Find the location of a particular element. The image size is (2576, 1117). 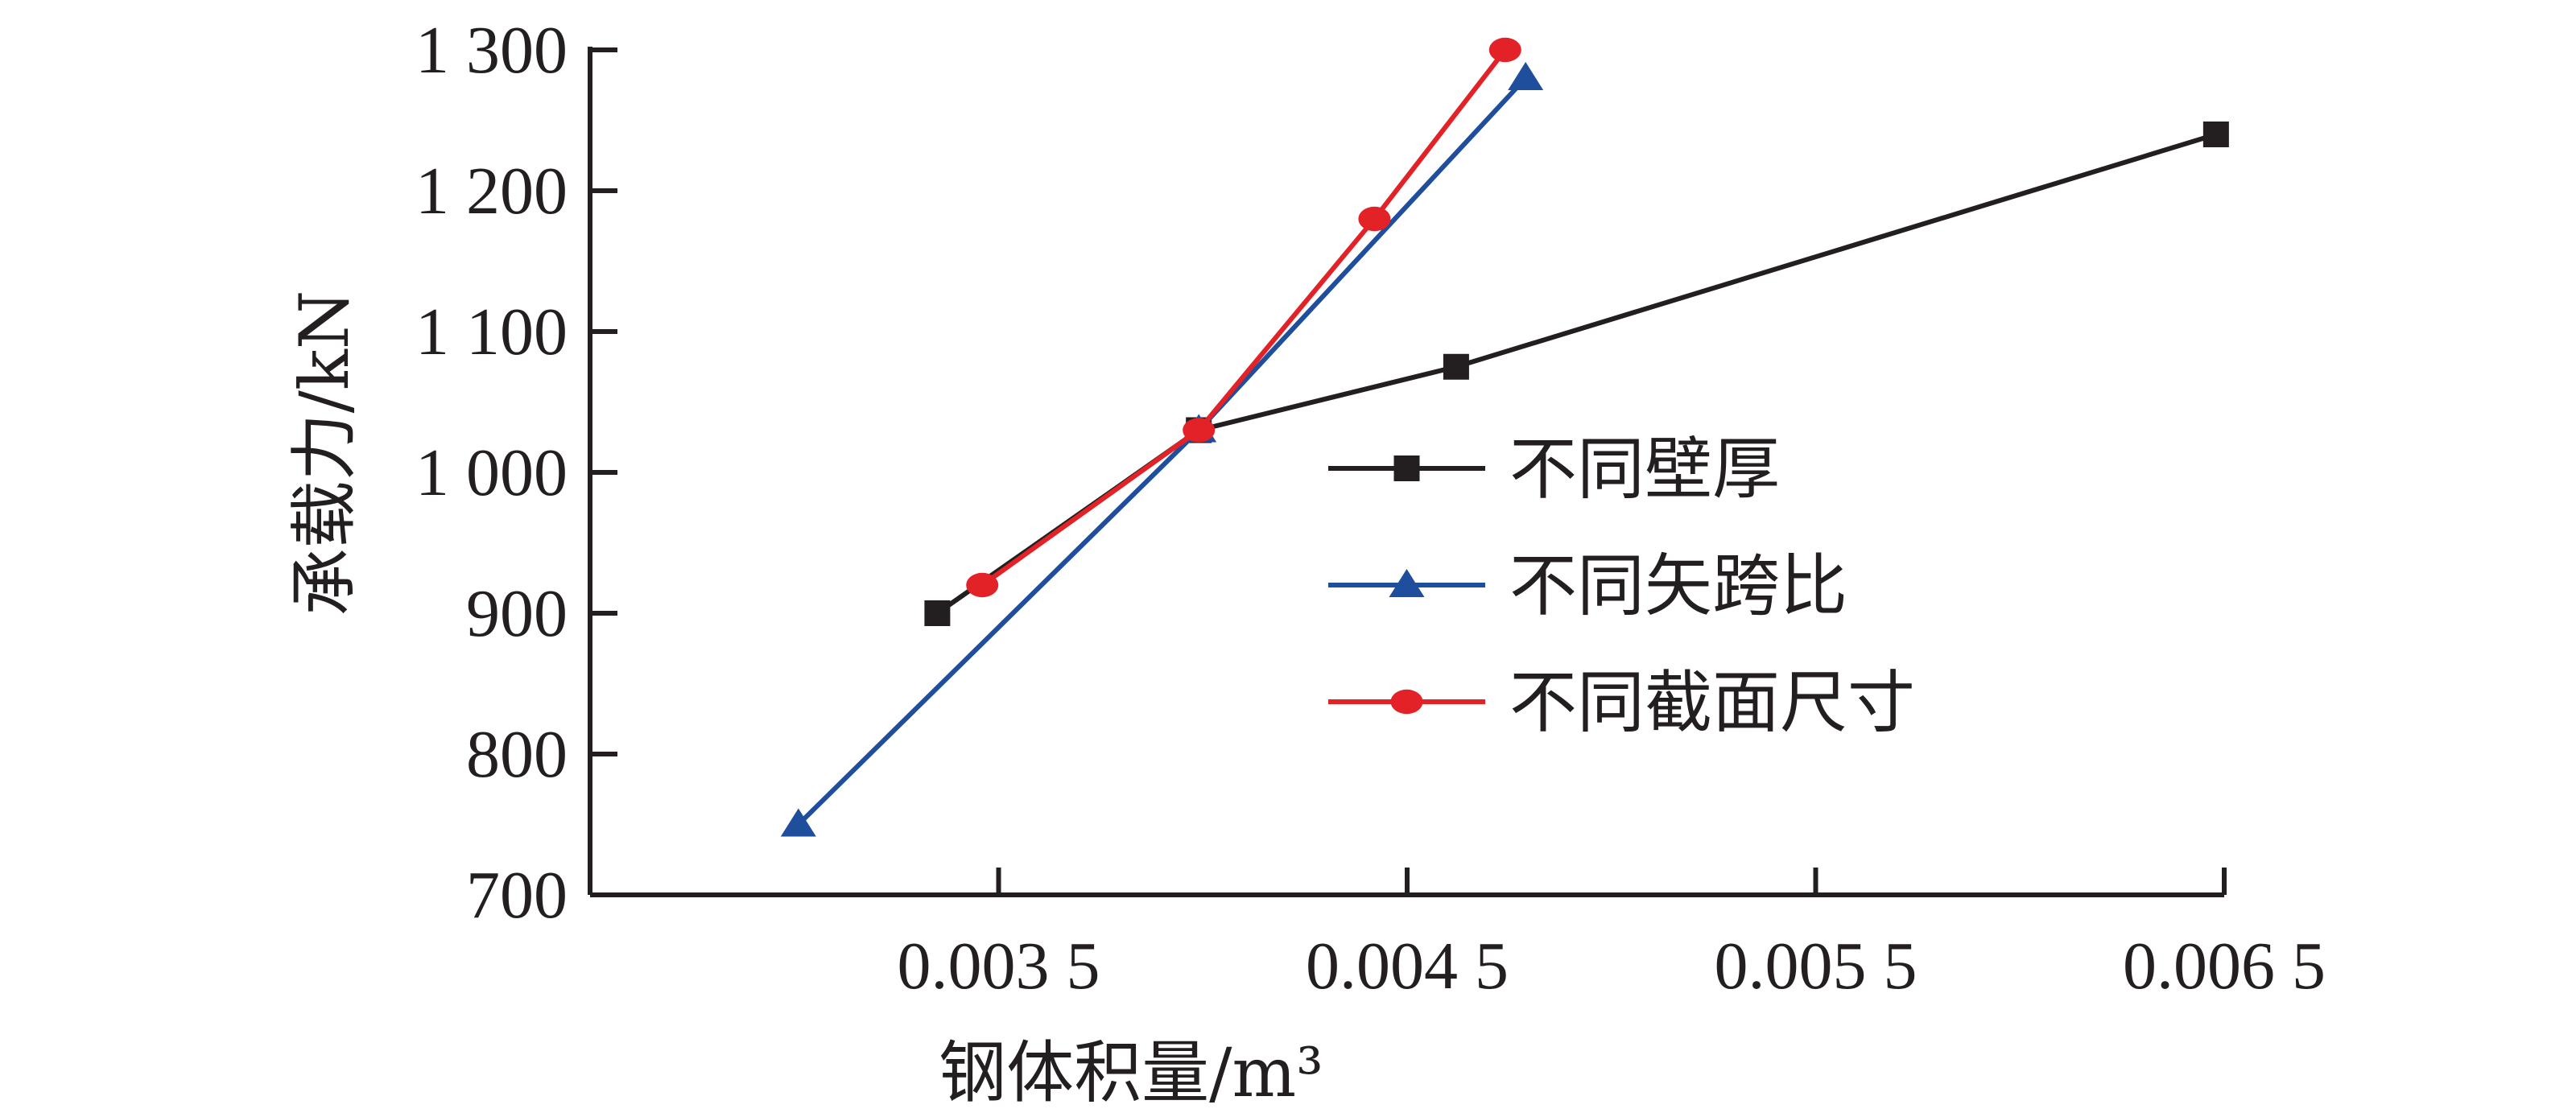

y-axis-title: 承载力/kN is located at coordinates (324, 453).